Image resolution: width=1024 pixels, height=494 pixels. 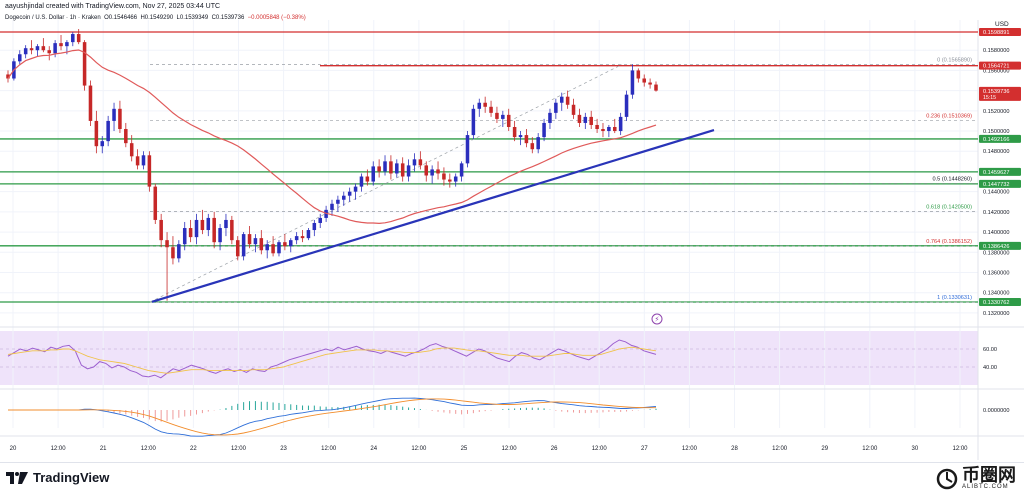 I want to click on price-tag-countdown: 15:15, so click(x=989, y=98).